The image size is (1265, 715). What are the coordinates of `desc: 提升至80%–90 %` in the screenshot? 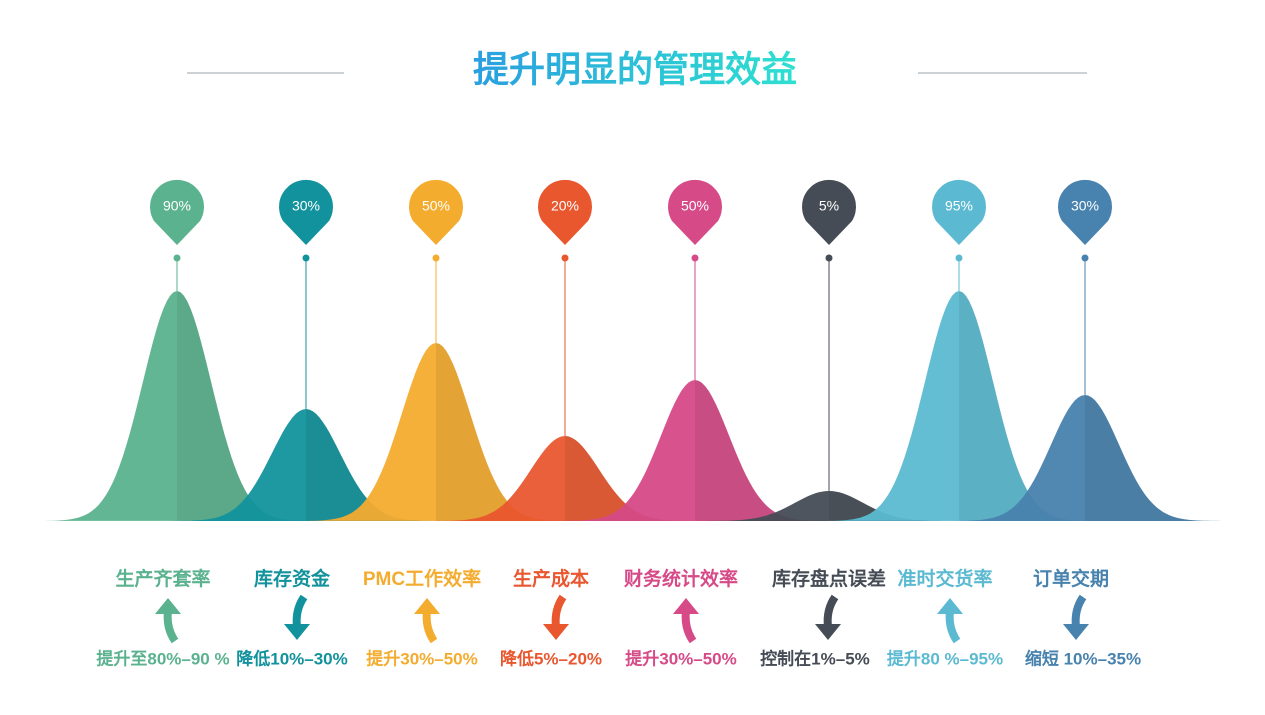 It's located at (162, 658).